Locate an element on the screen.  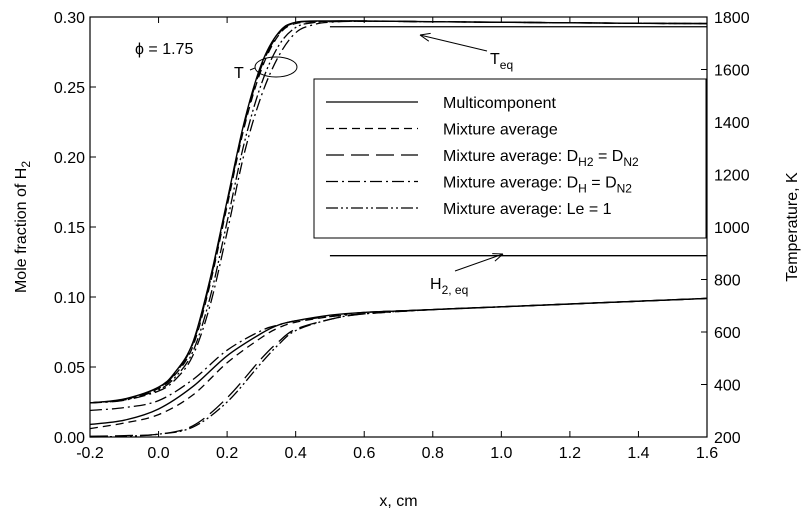
annotation-arrows is located at coordinates (461, 152).